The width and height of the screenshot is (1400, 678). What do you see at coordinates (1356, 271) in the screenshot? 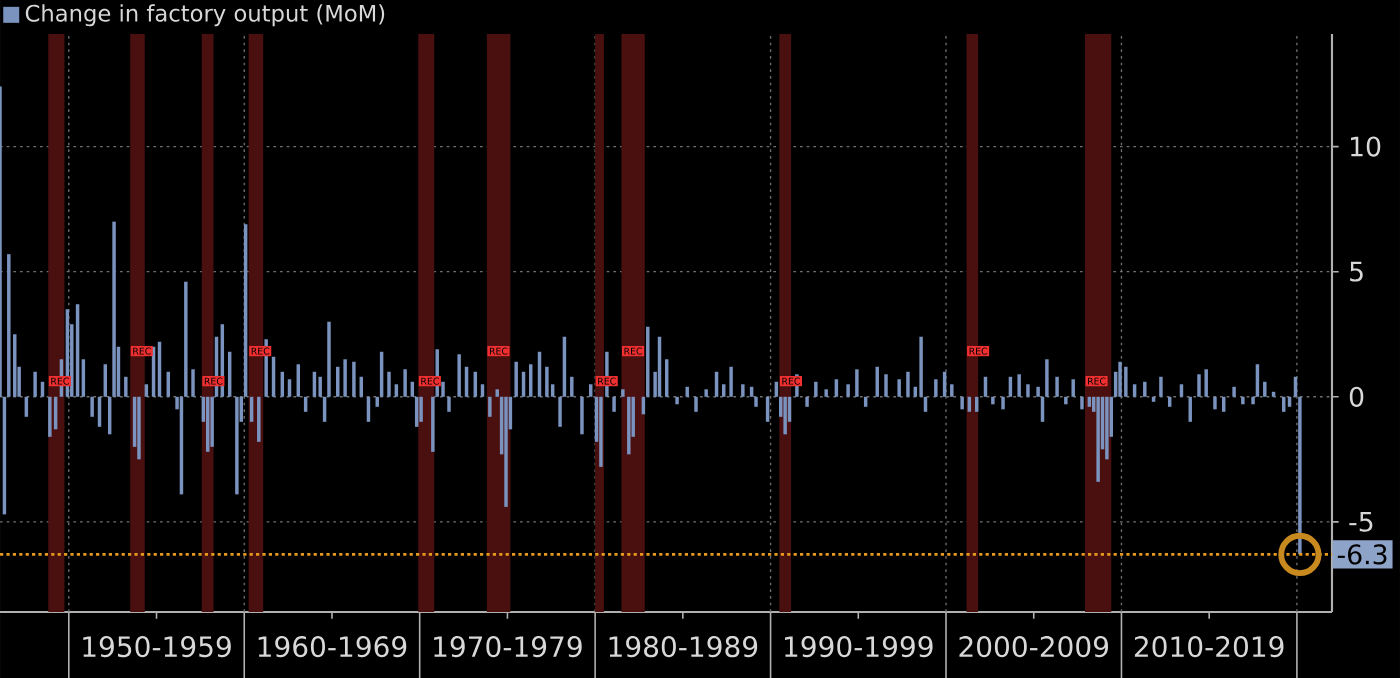
I see `y-tick-label: 5` at bounding box center [1356, 271].